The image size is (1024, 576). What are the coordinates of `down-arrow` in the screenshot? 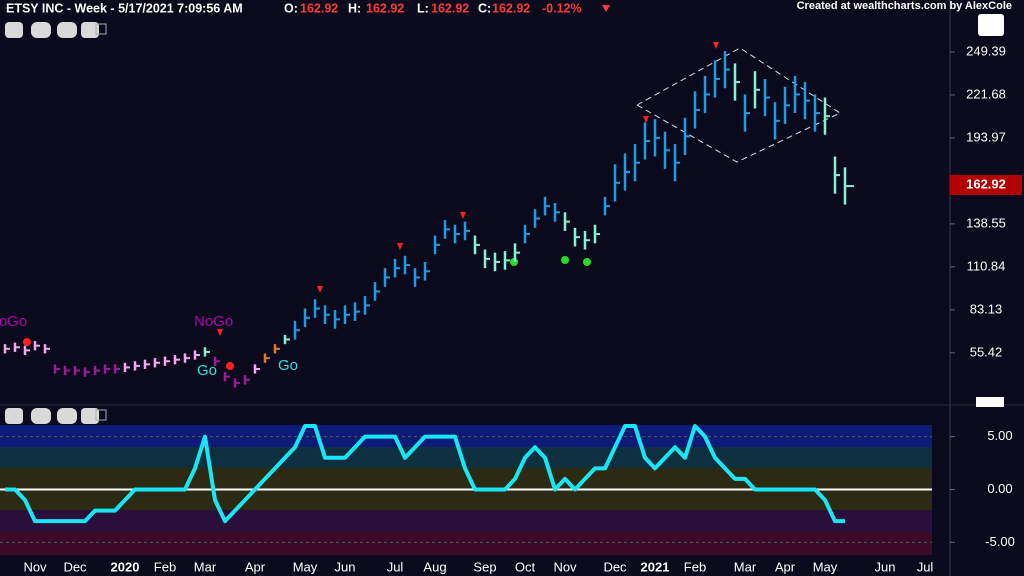 It's located at (606, 8).